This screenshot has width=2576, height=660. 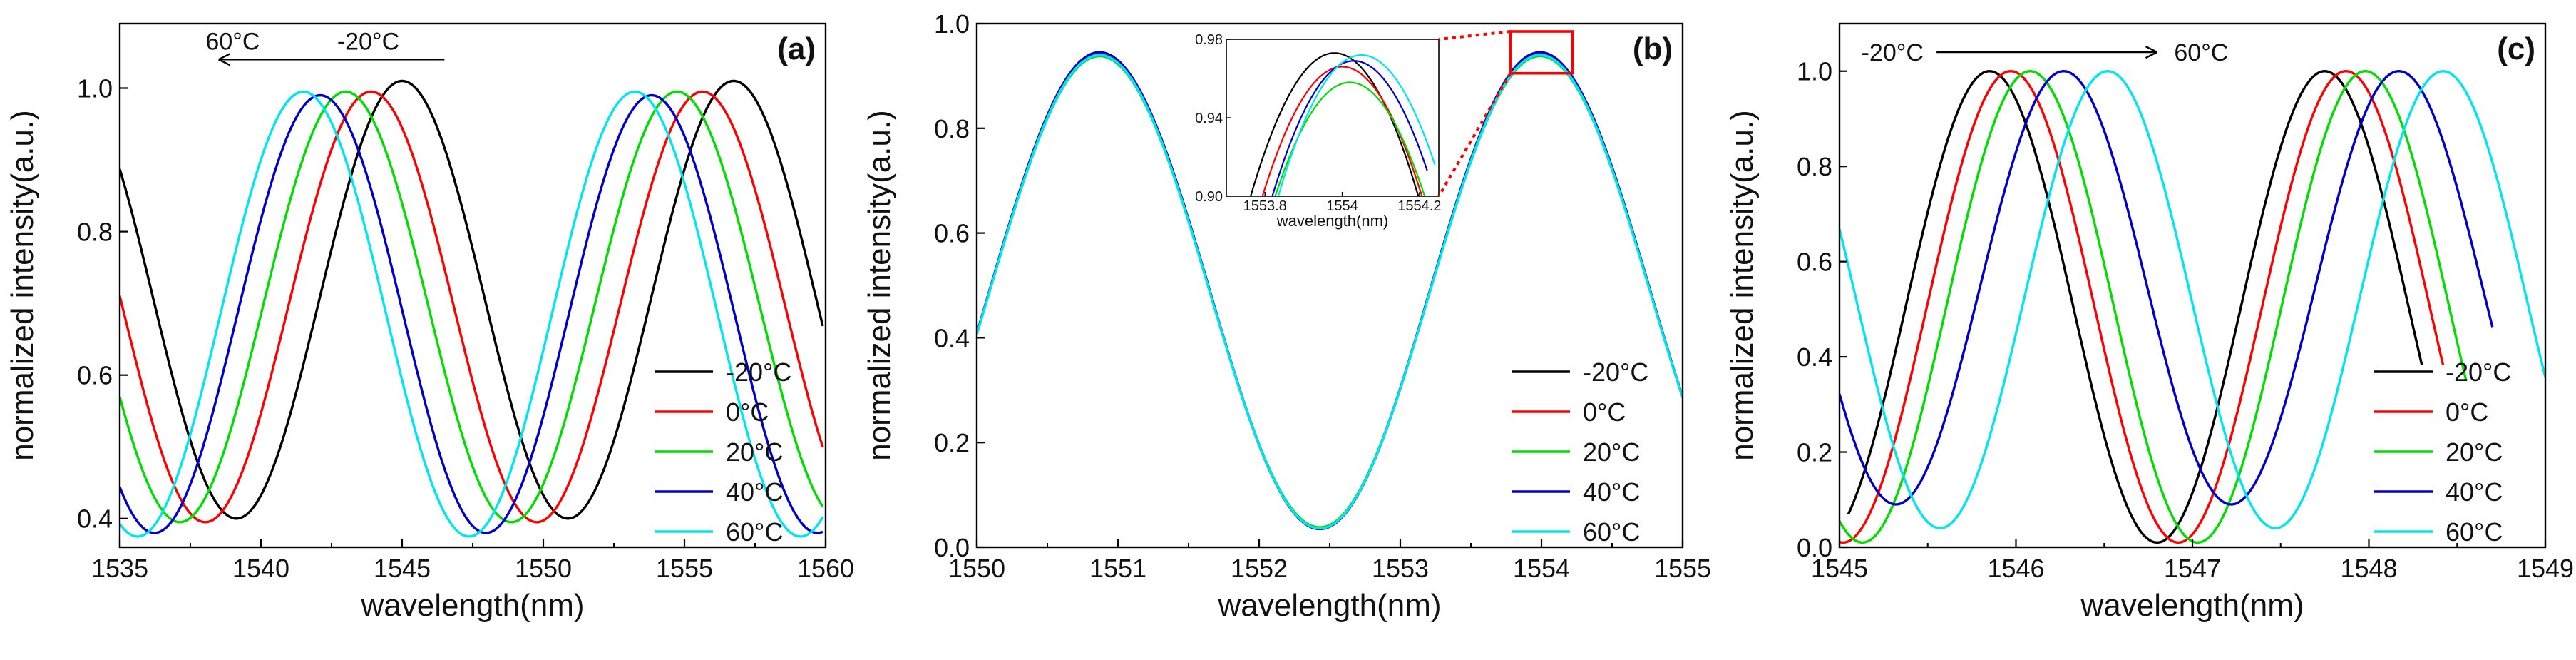 I want to click on annotation-text-left: -20°C, so click(x=1893, y=52).